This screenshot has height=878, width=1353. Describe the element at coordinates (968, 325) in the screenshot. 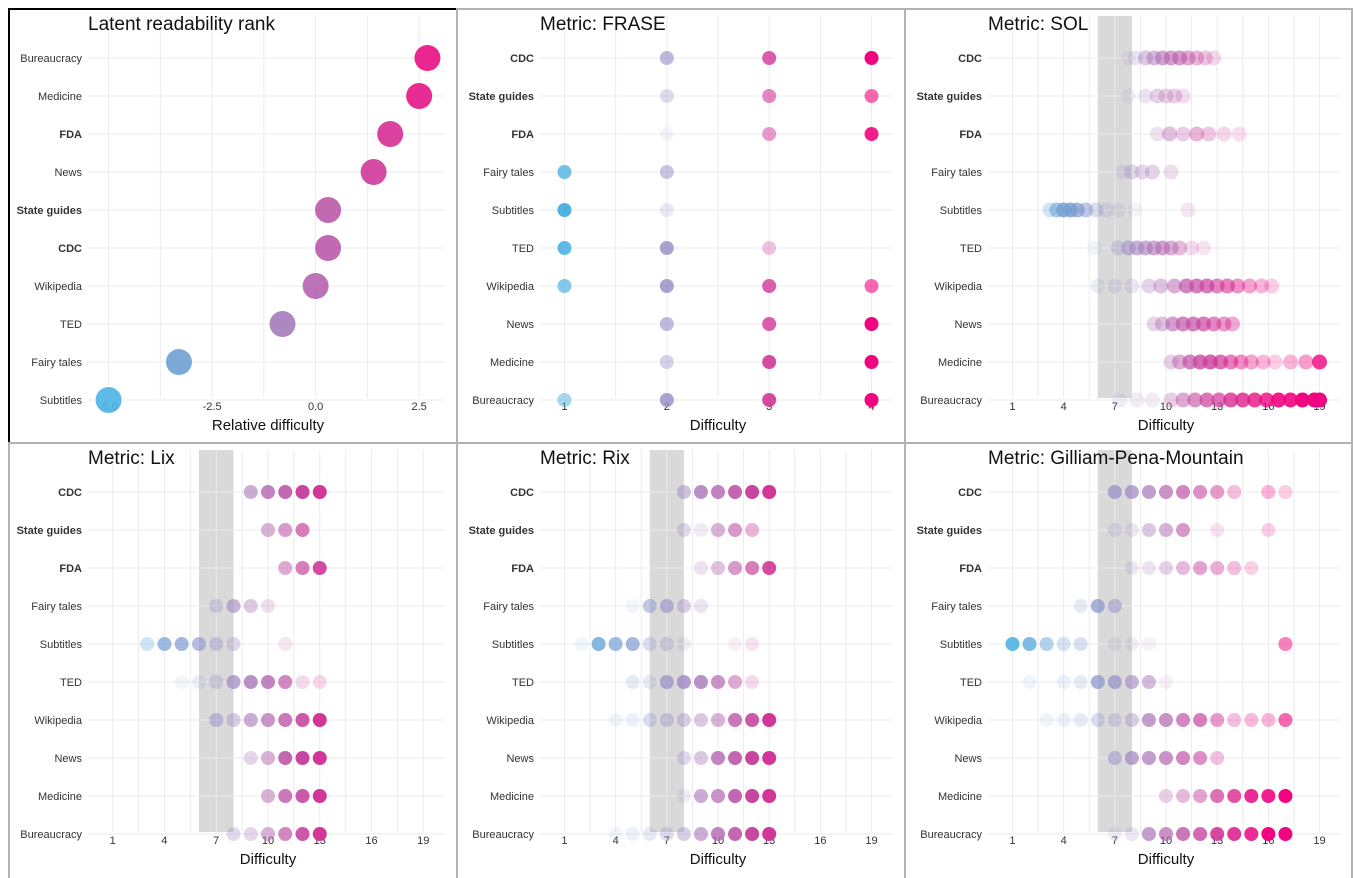

I see `category-label-news: News` at that location.